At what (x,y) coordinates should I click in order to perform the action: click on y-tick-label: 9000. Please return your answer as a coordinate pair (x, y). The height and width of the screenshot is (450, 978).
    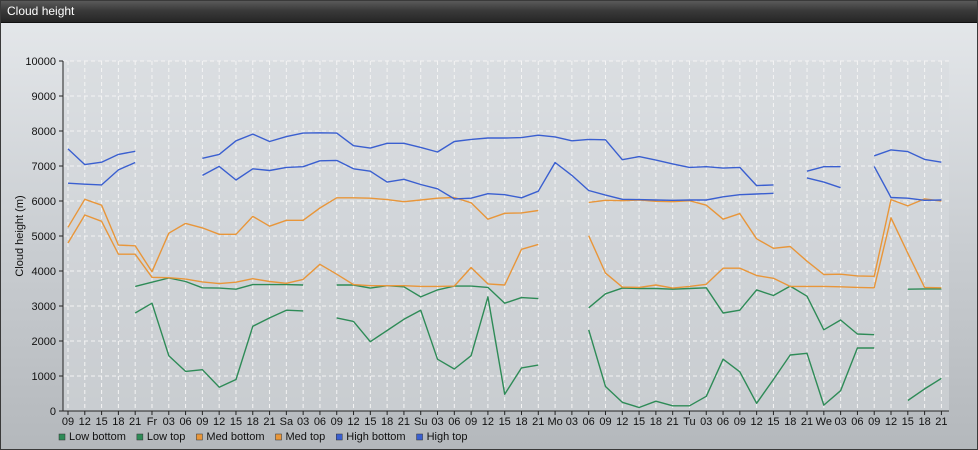
    Looking at the image, I should click on (44, 97).